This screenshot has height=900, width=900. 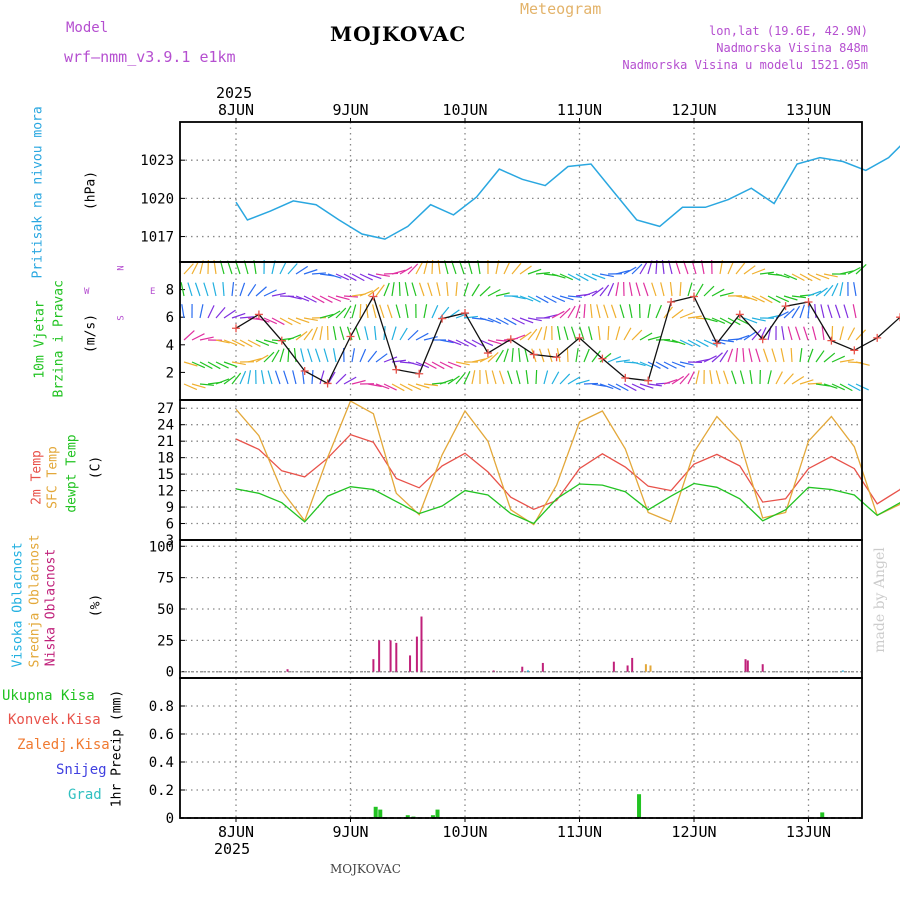 I want to click on day-label-top: 12JUN, so click(x=693, y=110).